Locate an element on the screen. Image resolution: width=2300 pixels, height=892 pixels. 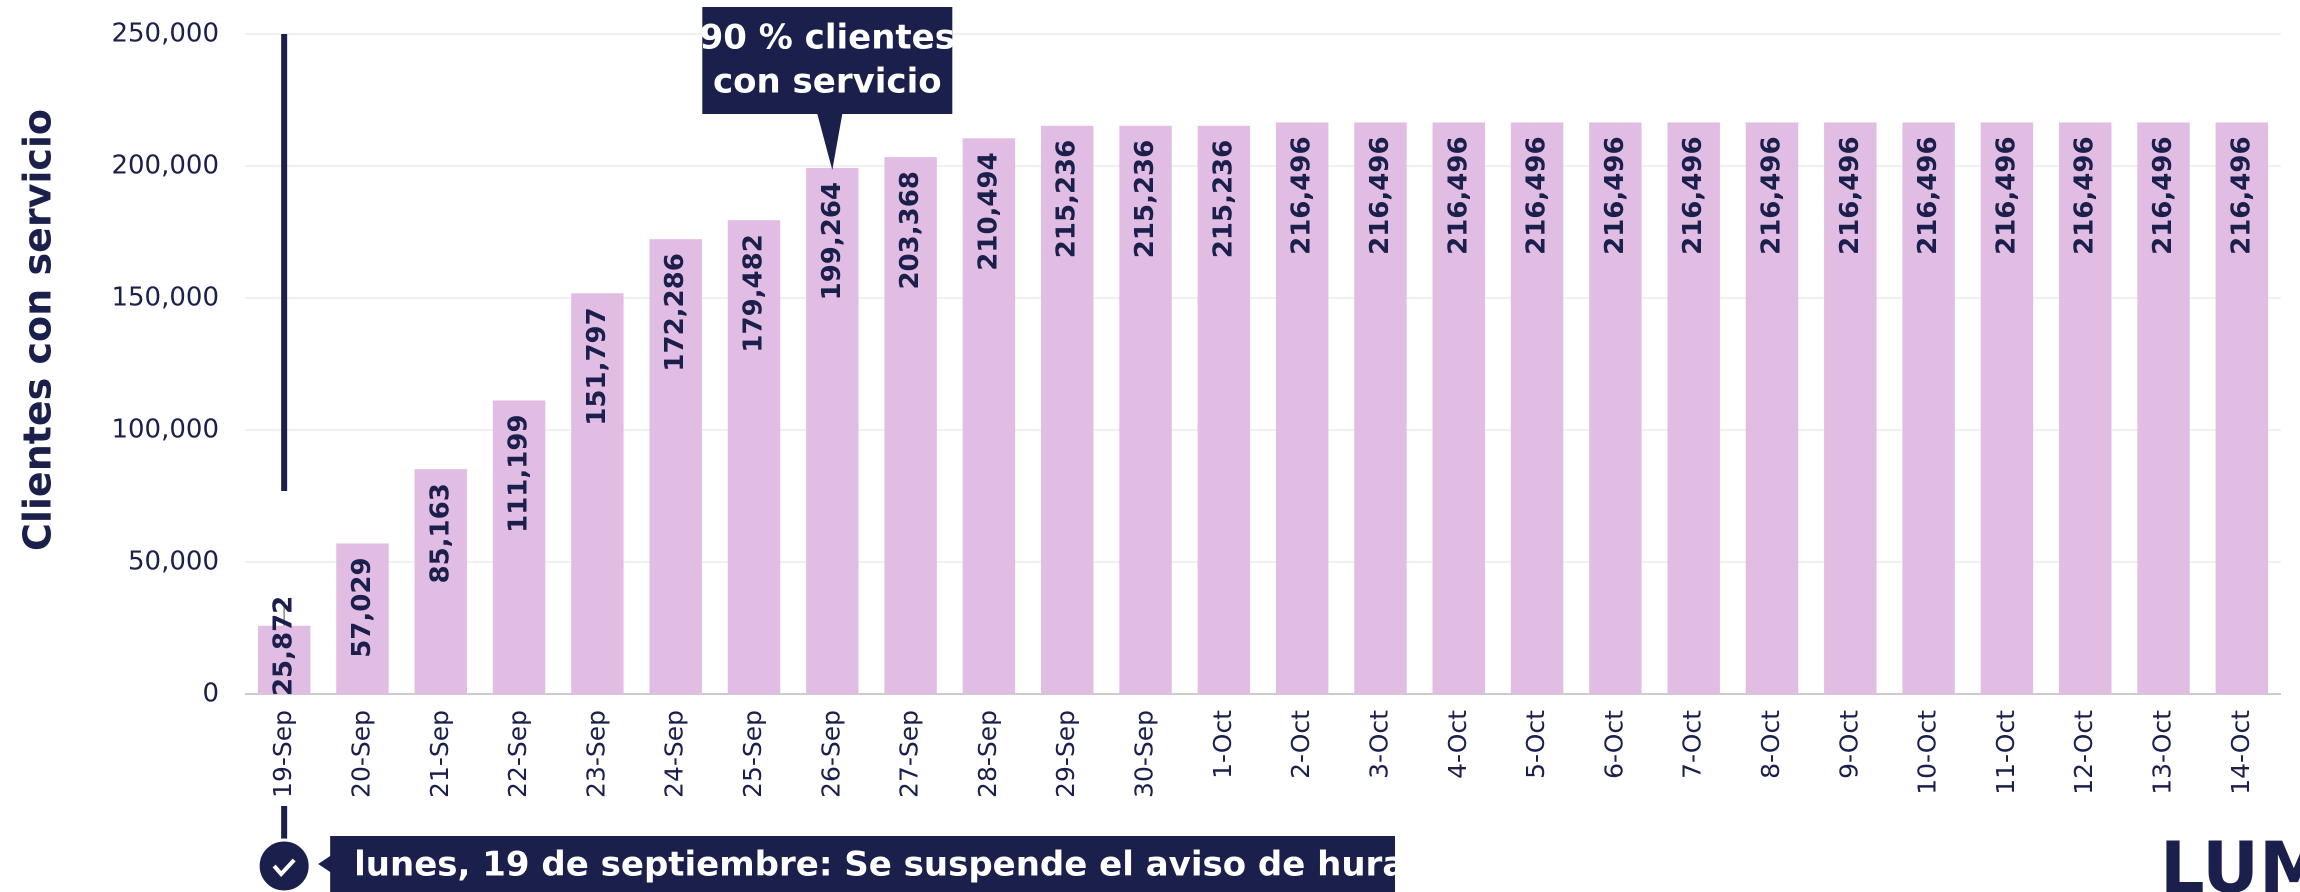
logo: LUM is located at coordinates (2230, 859).